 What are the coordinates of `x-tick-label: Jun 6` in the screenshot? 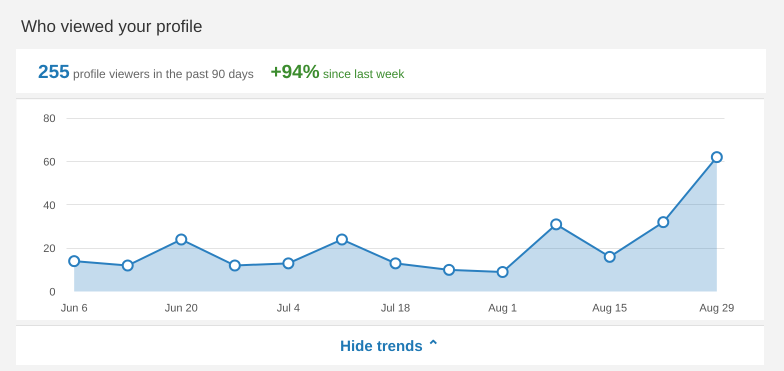 It's located at (74, 308).